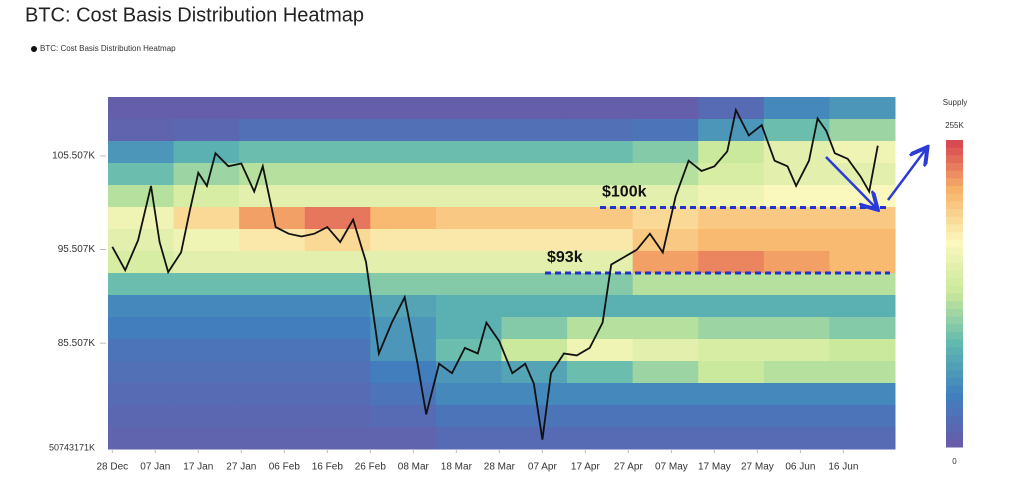 Image resolution: width=1024 pixels, height=483 pixels. Describe the element at coordinates (198, 467) in the screenshot. I see `x-tick-label: 17 Jan` at that location.